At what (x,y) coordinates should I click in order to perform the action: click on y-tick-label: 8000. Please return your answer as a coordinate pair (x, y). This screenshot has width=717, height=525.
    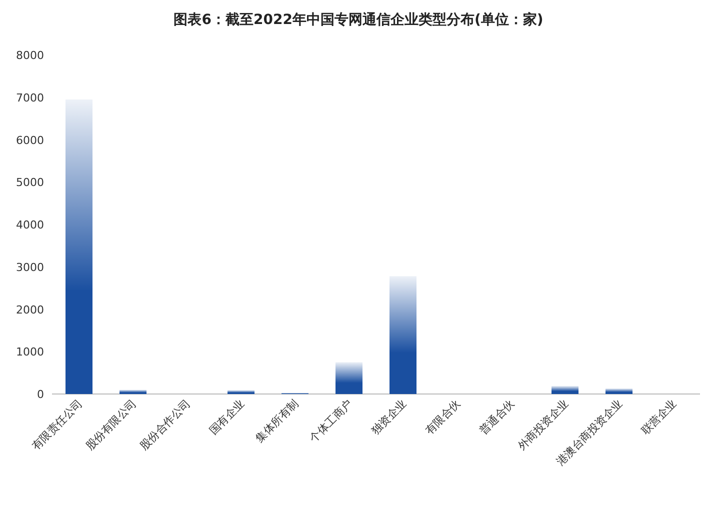
    Looking at the image, I should click on (30, 55).